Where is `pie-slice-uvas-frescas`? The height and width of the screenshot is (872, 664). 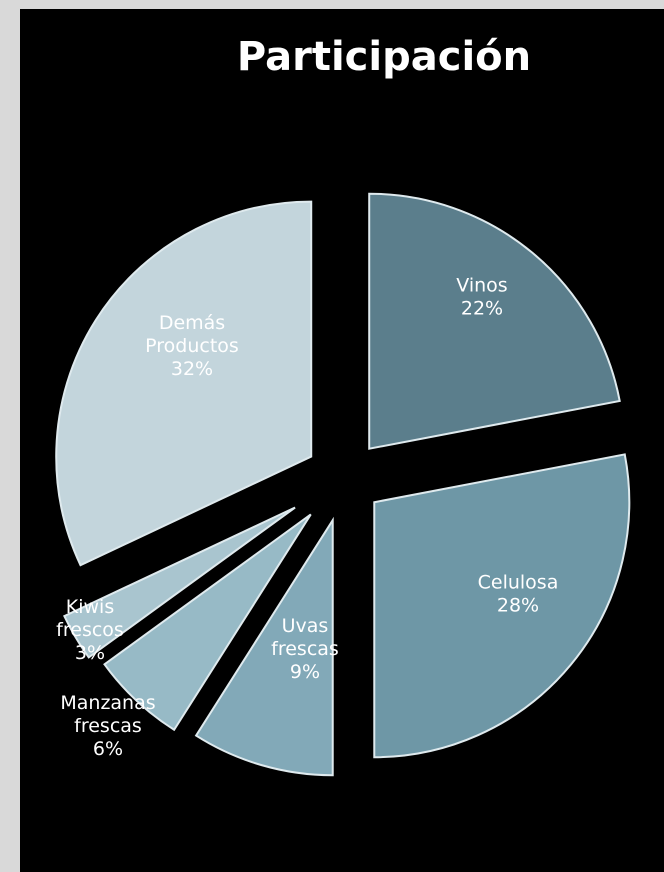
pie-slice-uvas-frescas is located at coordinates (264, 646).